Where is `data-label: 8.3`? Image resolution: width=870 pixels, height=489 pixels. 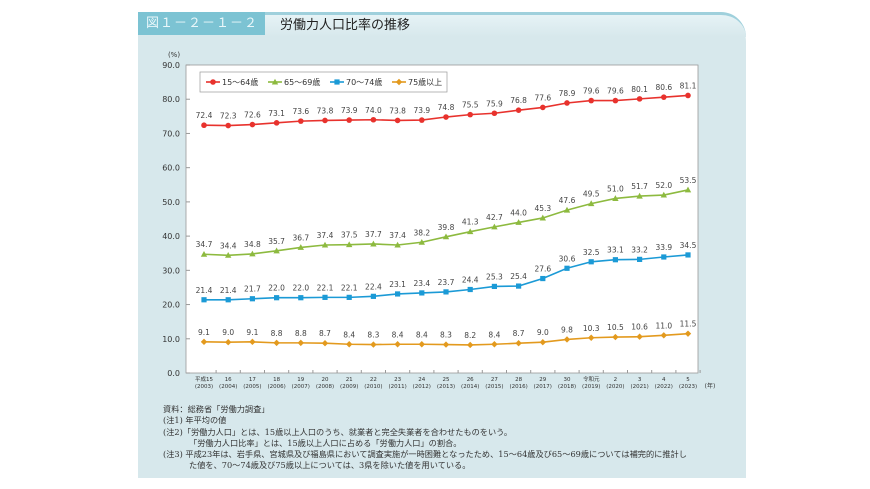
data-label: 8.3 is located at coordinates (446, 335).